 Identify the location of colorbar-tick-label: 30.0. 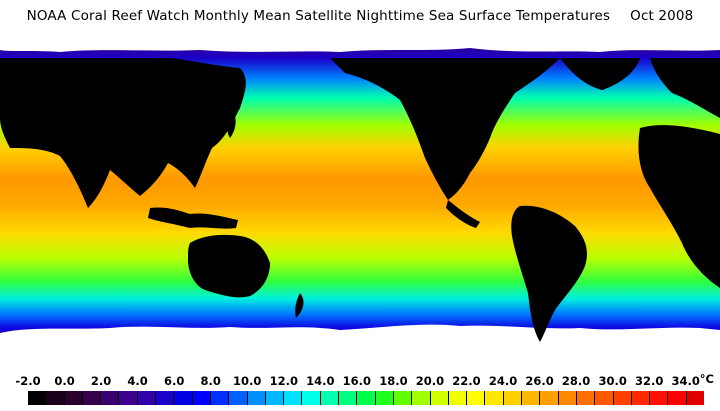
(612, 381).